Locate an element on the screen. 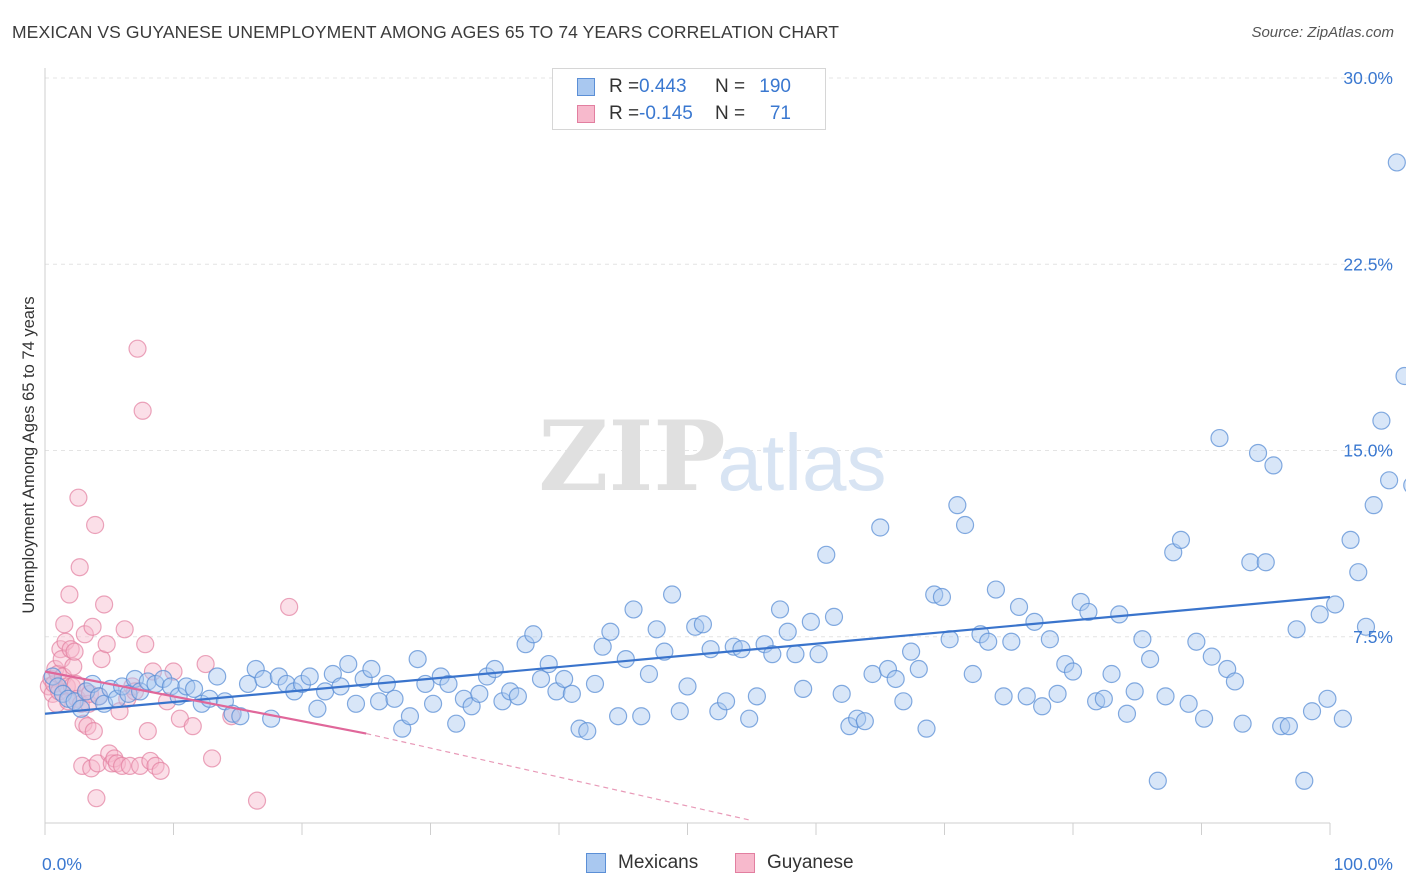  watermark: ZIP atlas is located at coordinates (712, 456).